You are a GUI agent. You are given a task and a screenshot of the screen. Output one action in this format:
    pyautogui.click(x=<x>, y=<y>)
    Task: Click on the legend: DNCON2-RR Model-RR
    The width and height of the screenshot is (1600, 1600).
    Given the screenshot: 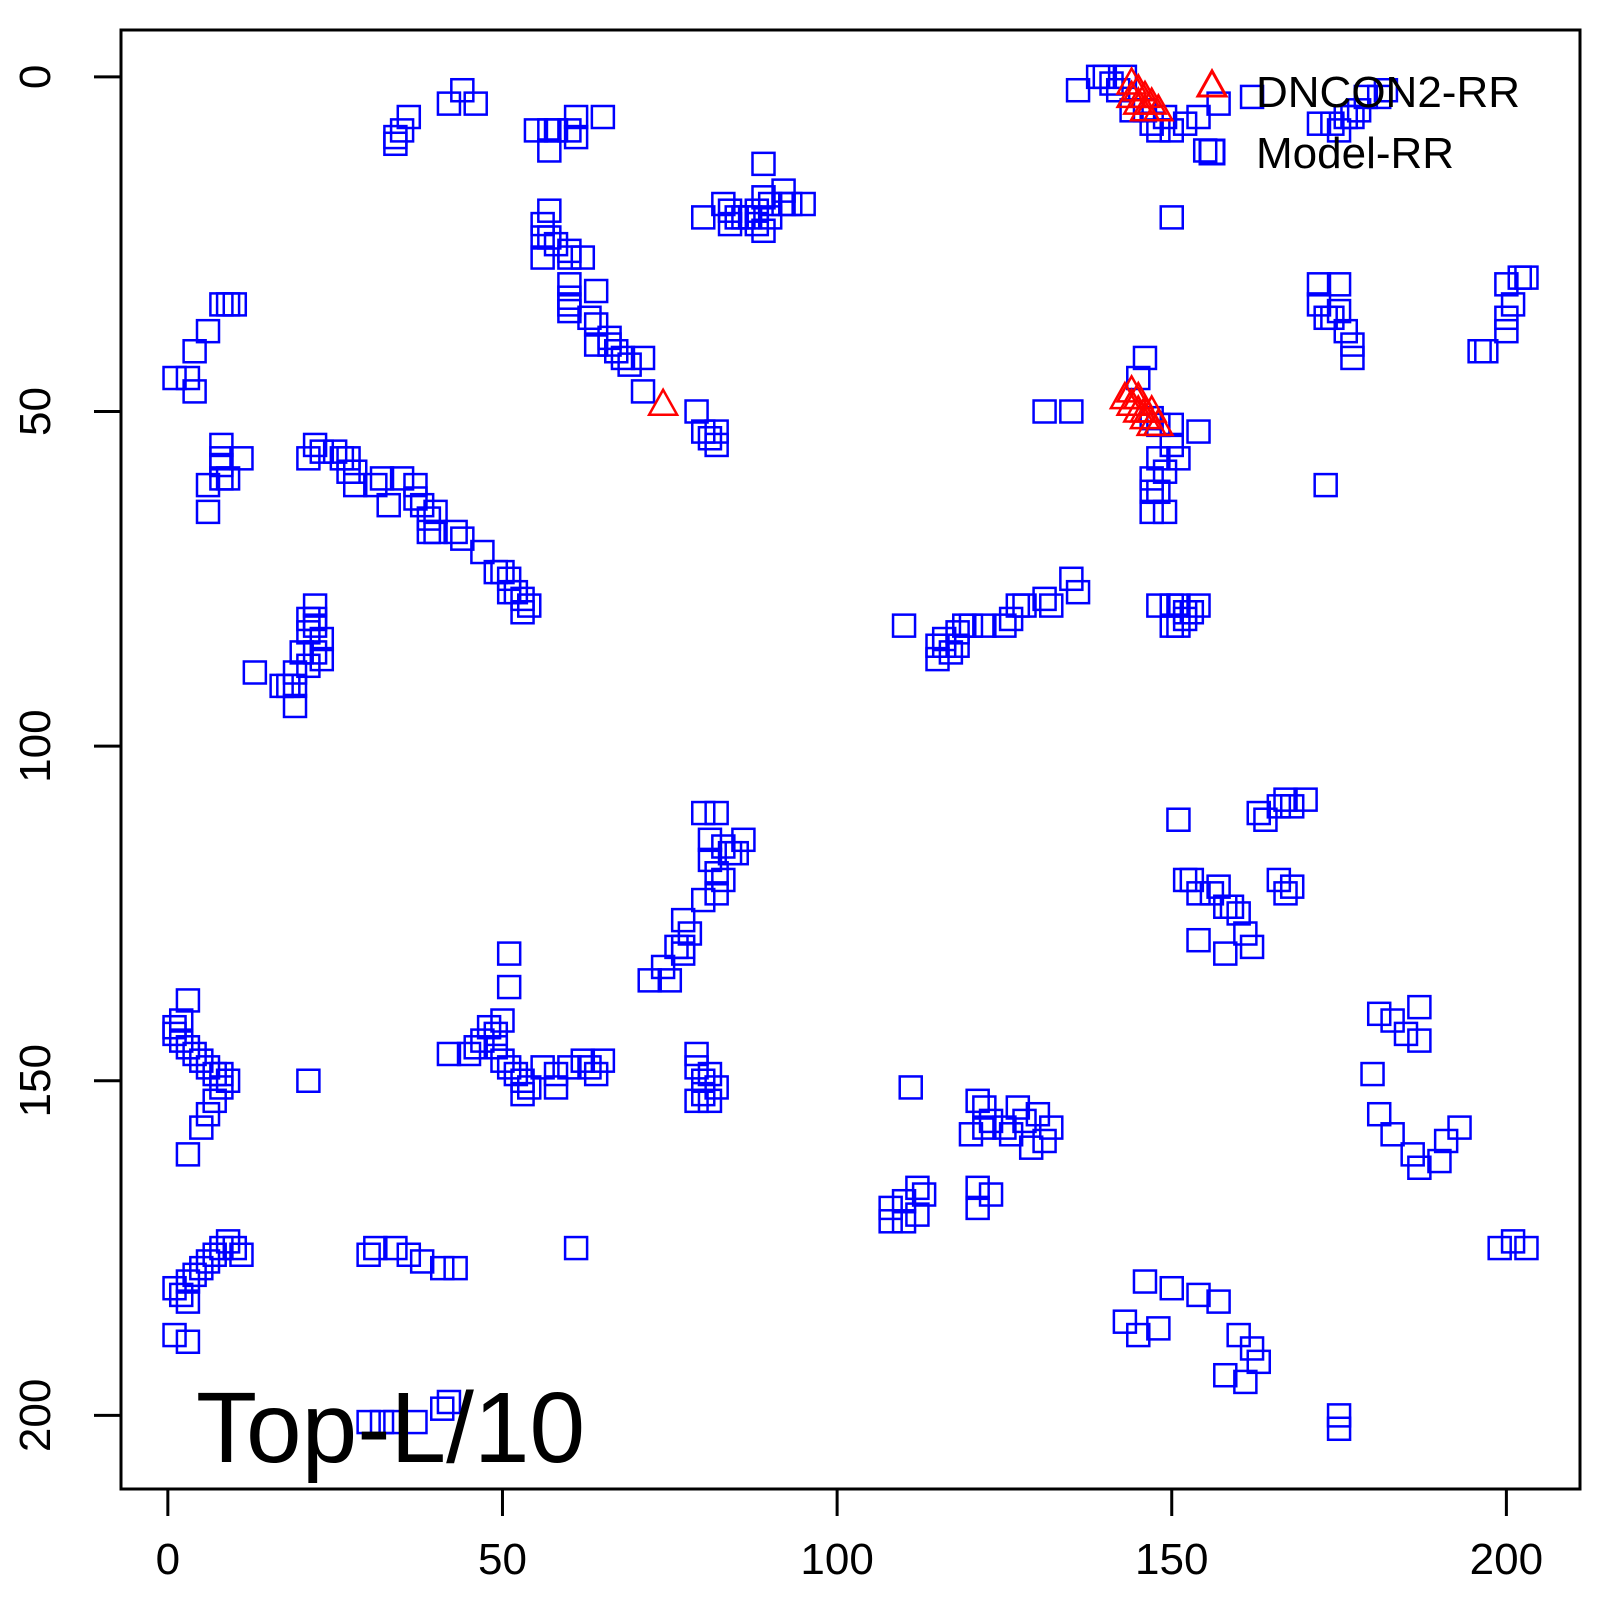 What is the action you would take?
    pyautogui.click(x=1357, y=122)
    